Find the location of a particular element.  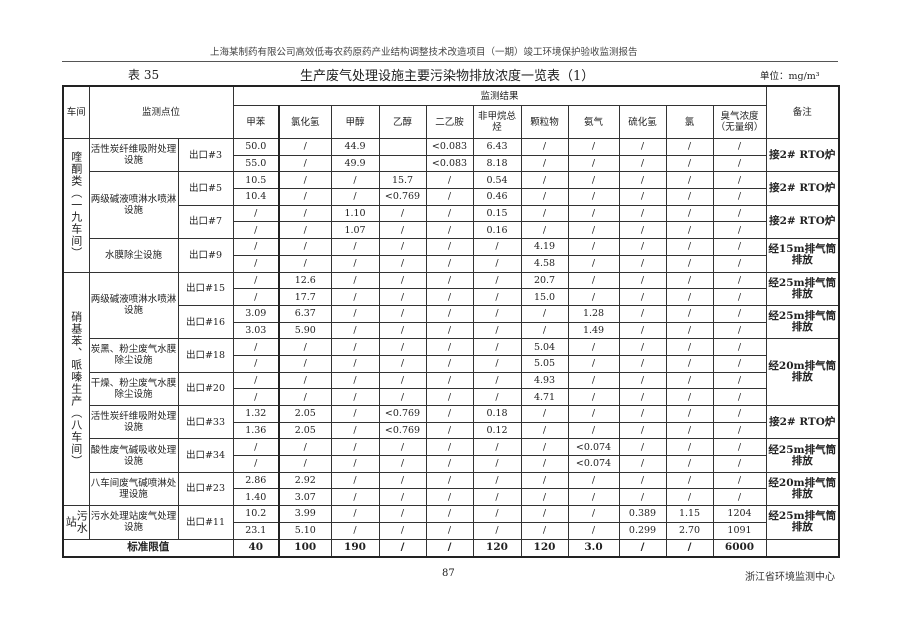

unit-label: 单位：mg/m³ is located at coordinates (790, 76).